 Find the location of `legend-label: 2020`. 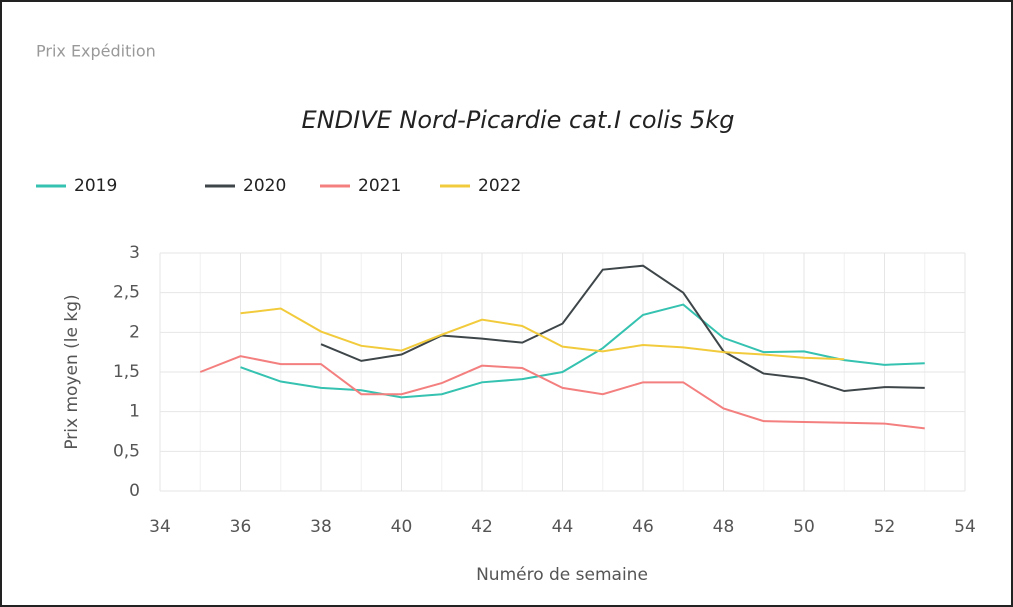

legend-label: 2020 is located at coordinates (264, 186).